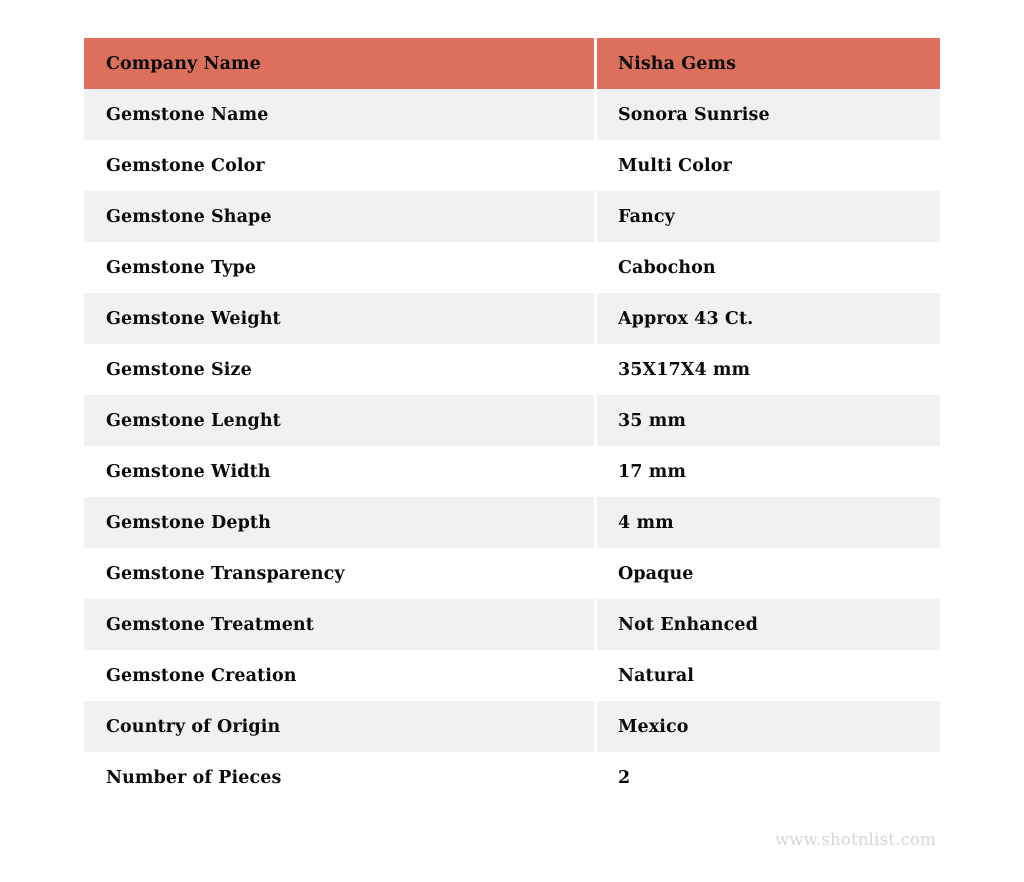  I want to click on table-row: Gemstone Creation Natural, so click(512, 675).